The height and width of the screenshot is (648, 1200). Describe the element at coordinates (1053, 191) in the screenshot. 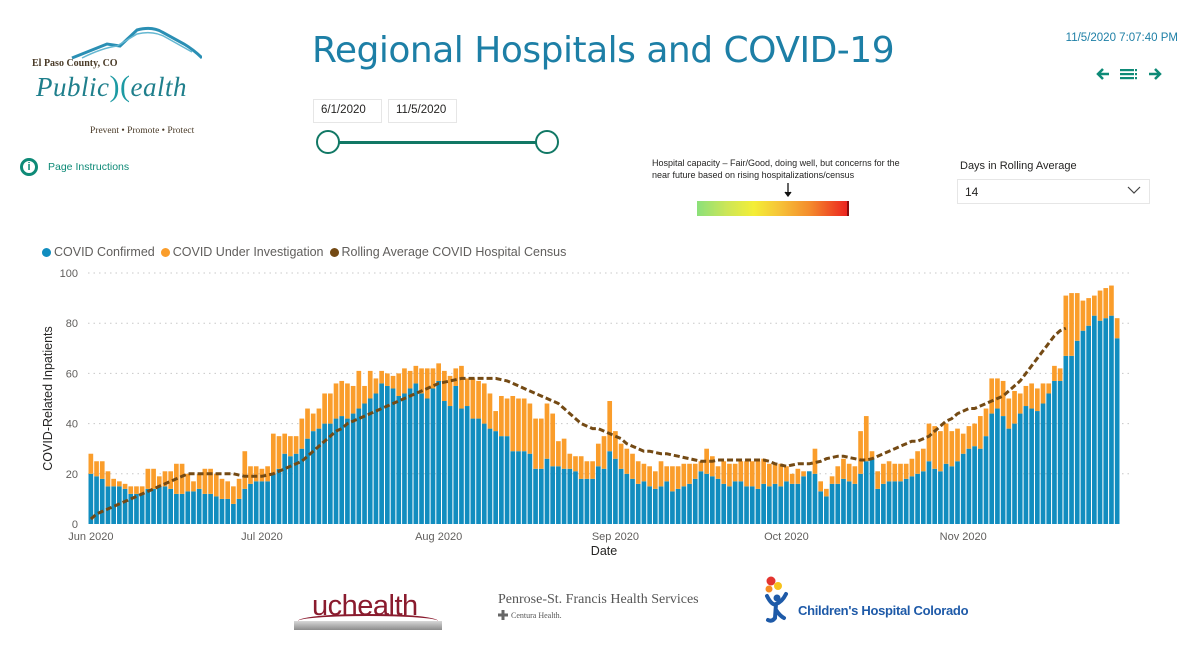

I see `rolling-average-dropdown: 14` at that location.